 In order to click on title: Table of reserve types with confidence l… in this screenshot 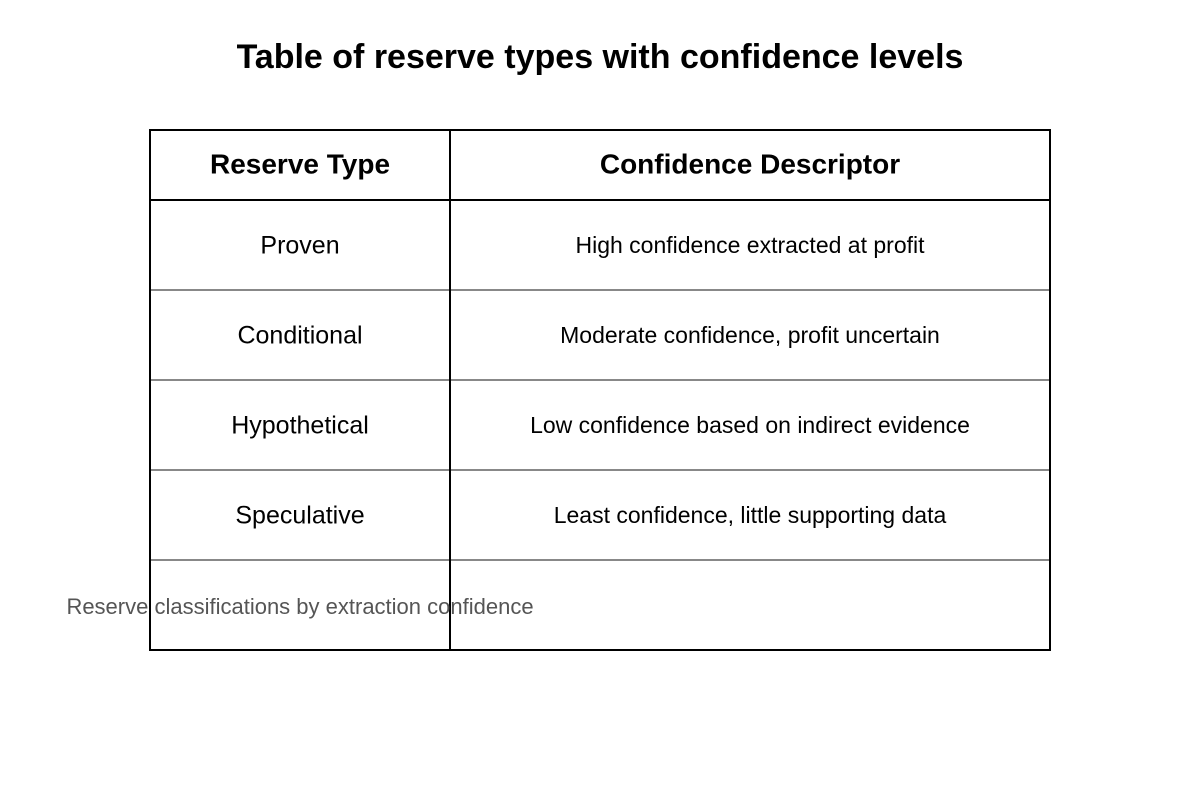, I will do `click(600, 57)`.